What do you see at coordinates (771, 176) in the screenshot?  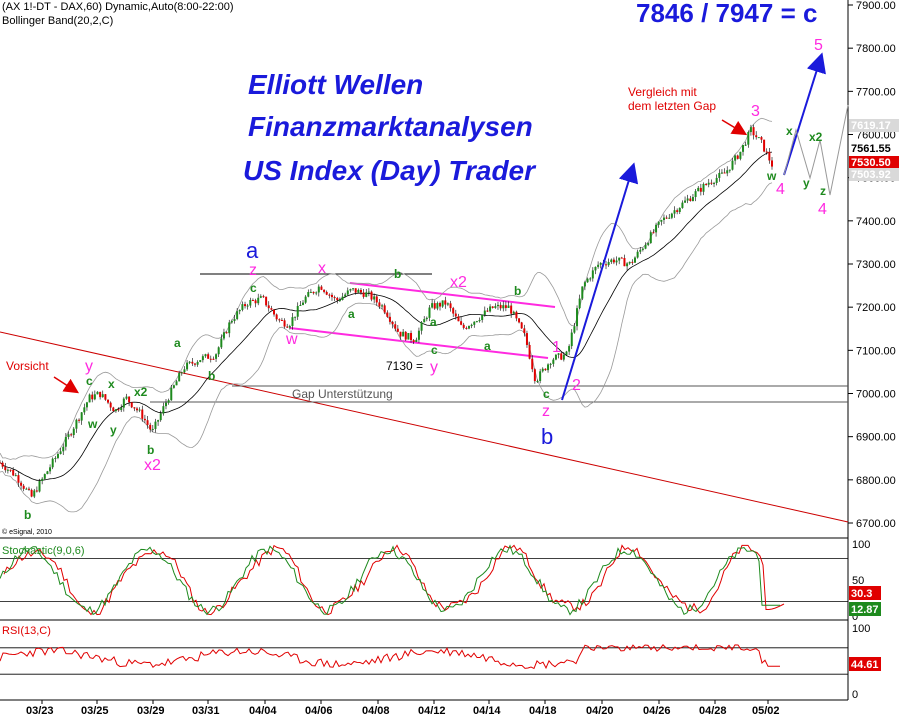 I see `wave-label-green-w2: w` at bounding box center [771, 176].